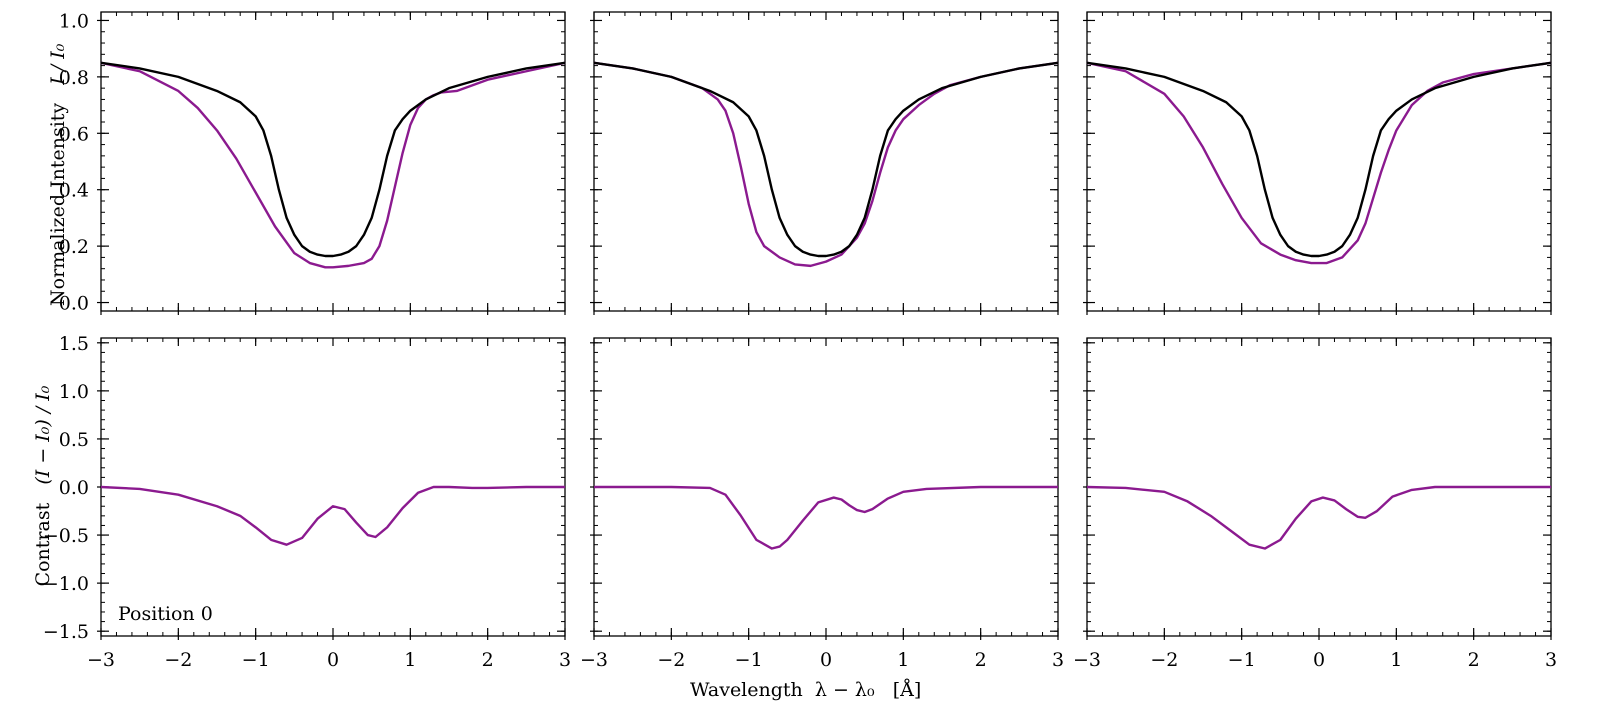 The height and width of the screenshot is (720, 1600). What do you see at coordinates (746, 690) in the screenshot?
I see `x-axis-label-text: Wavelength` at bounding box center [746, 690].